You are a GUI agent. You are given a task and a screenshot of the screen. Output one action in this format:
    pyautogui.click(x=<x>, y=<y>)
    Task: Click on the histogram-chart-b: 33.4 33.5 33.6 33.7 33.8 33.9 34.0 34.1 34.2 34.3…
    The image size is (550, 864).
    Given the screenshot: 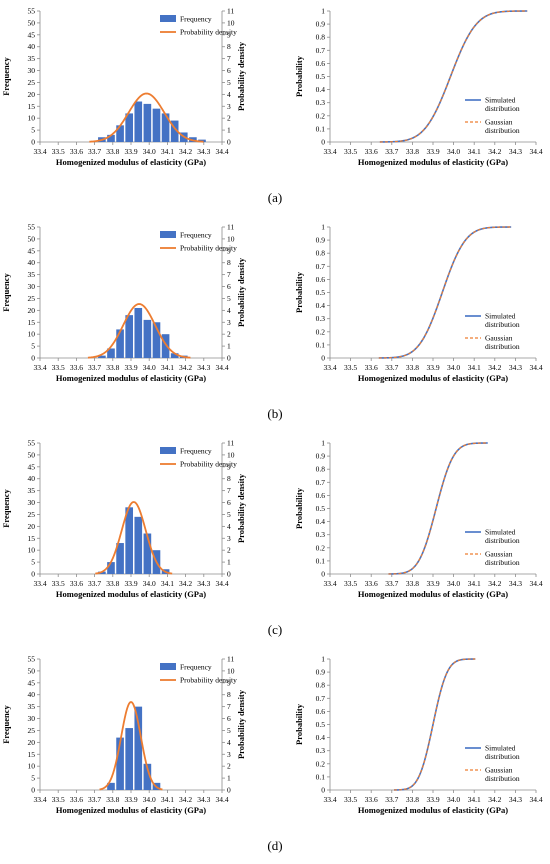 What is the action you would take?
    pyautogui.click(x=123, y=303)
    